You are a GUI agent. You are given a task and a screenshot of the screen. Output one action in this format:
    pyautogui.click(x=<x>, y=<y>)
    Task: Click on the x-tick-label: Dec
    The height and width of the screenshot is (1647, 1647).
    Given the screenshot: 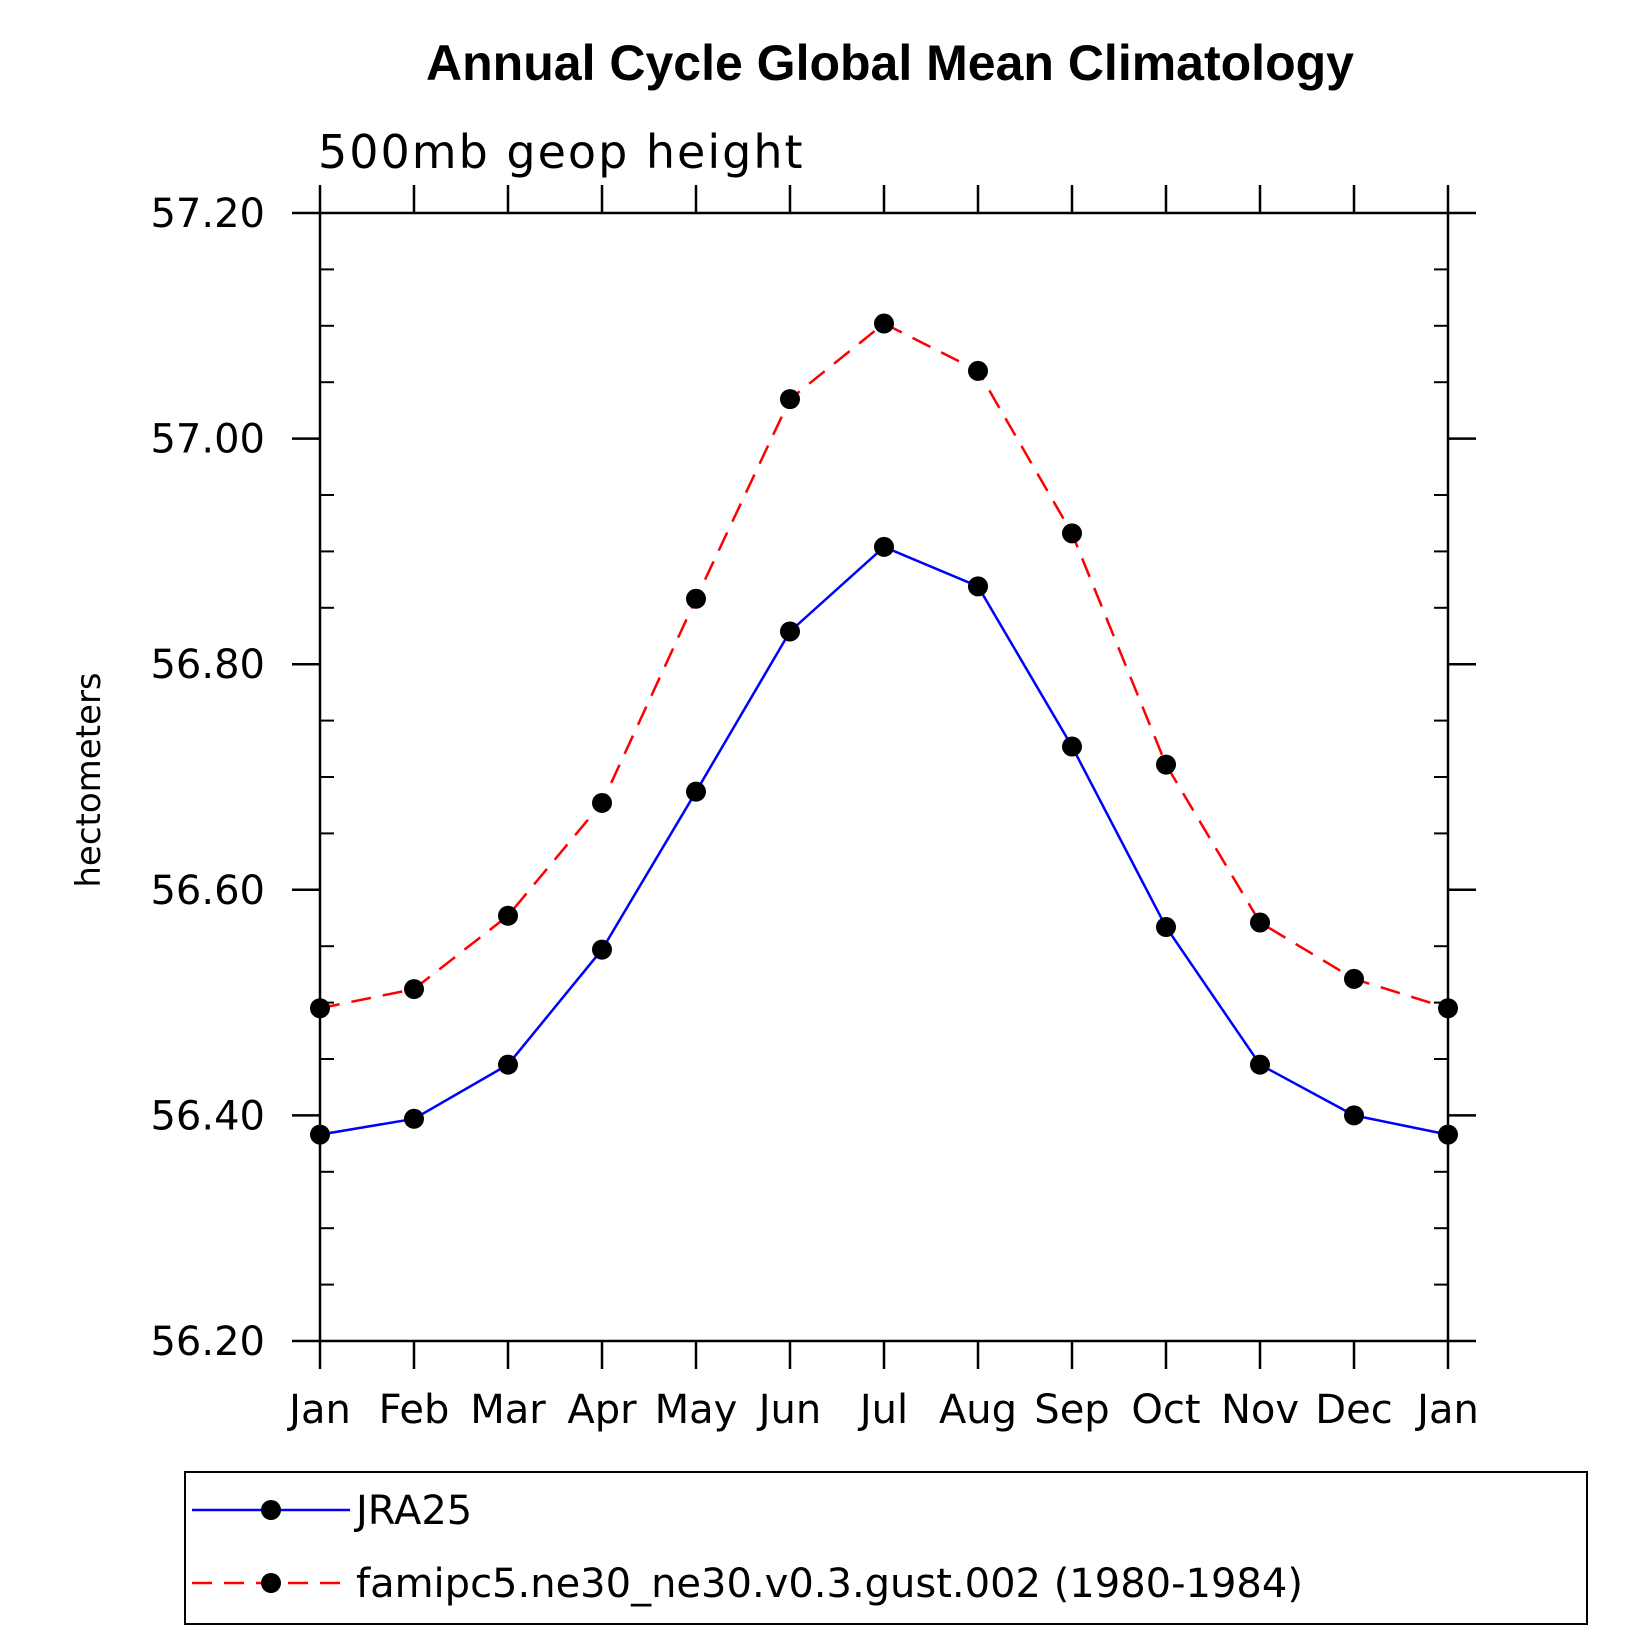 What is the action you would take?
    pyautogui.click(x=1353, y=1410)
    